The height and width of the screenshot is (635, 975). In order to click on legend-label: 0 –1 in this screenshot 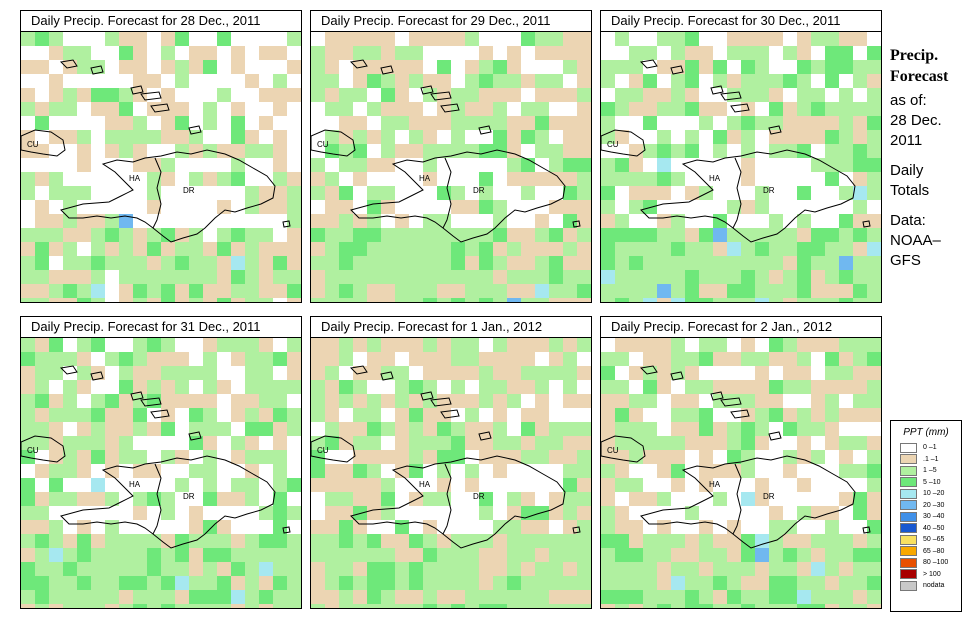, I will do `click(930, 448)`.